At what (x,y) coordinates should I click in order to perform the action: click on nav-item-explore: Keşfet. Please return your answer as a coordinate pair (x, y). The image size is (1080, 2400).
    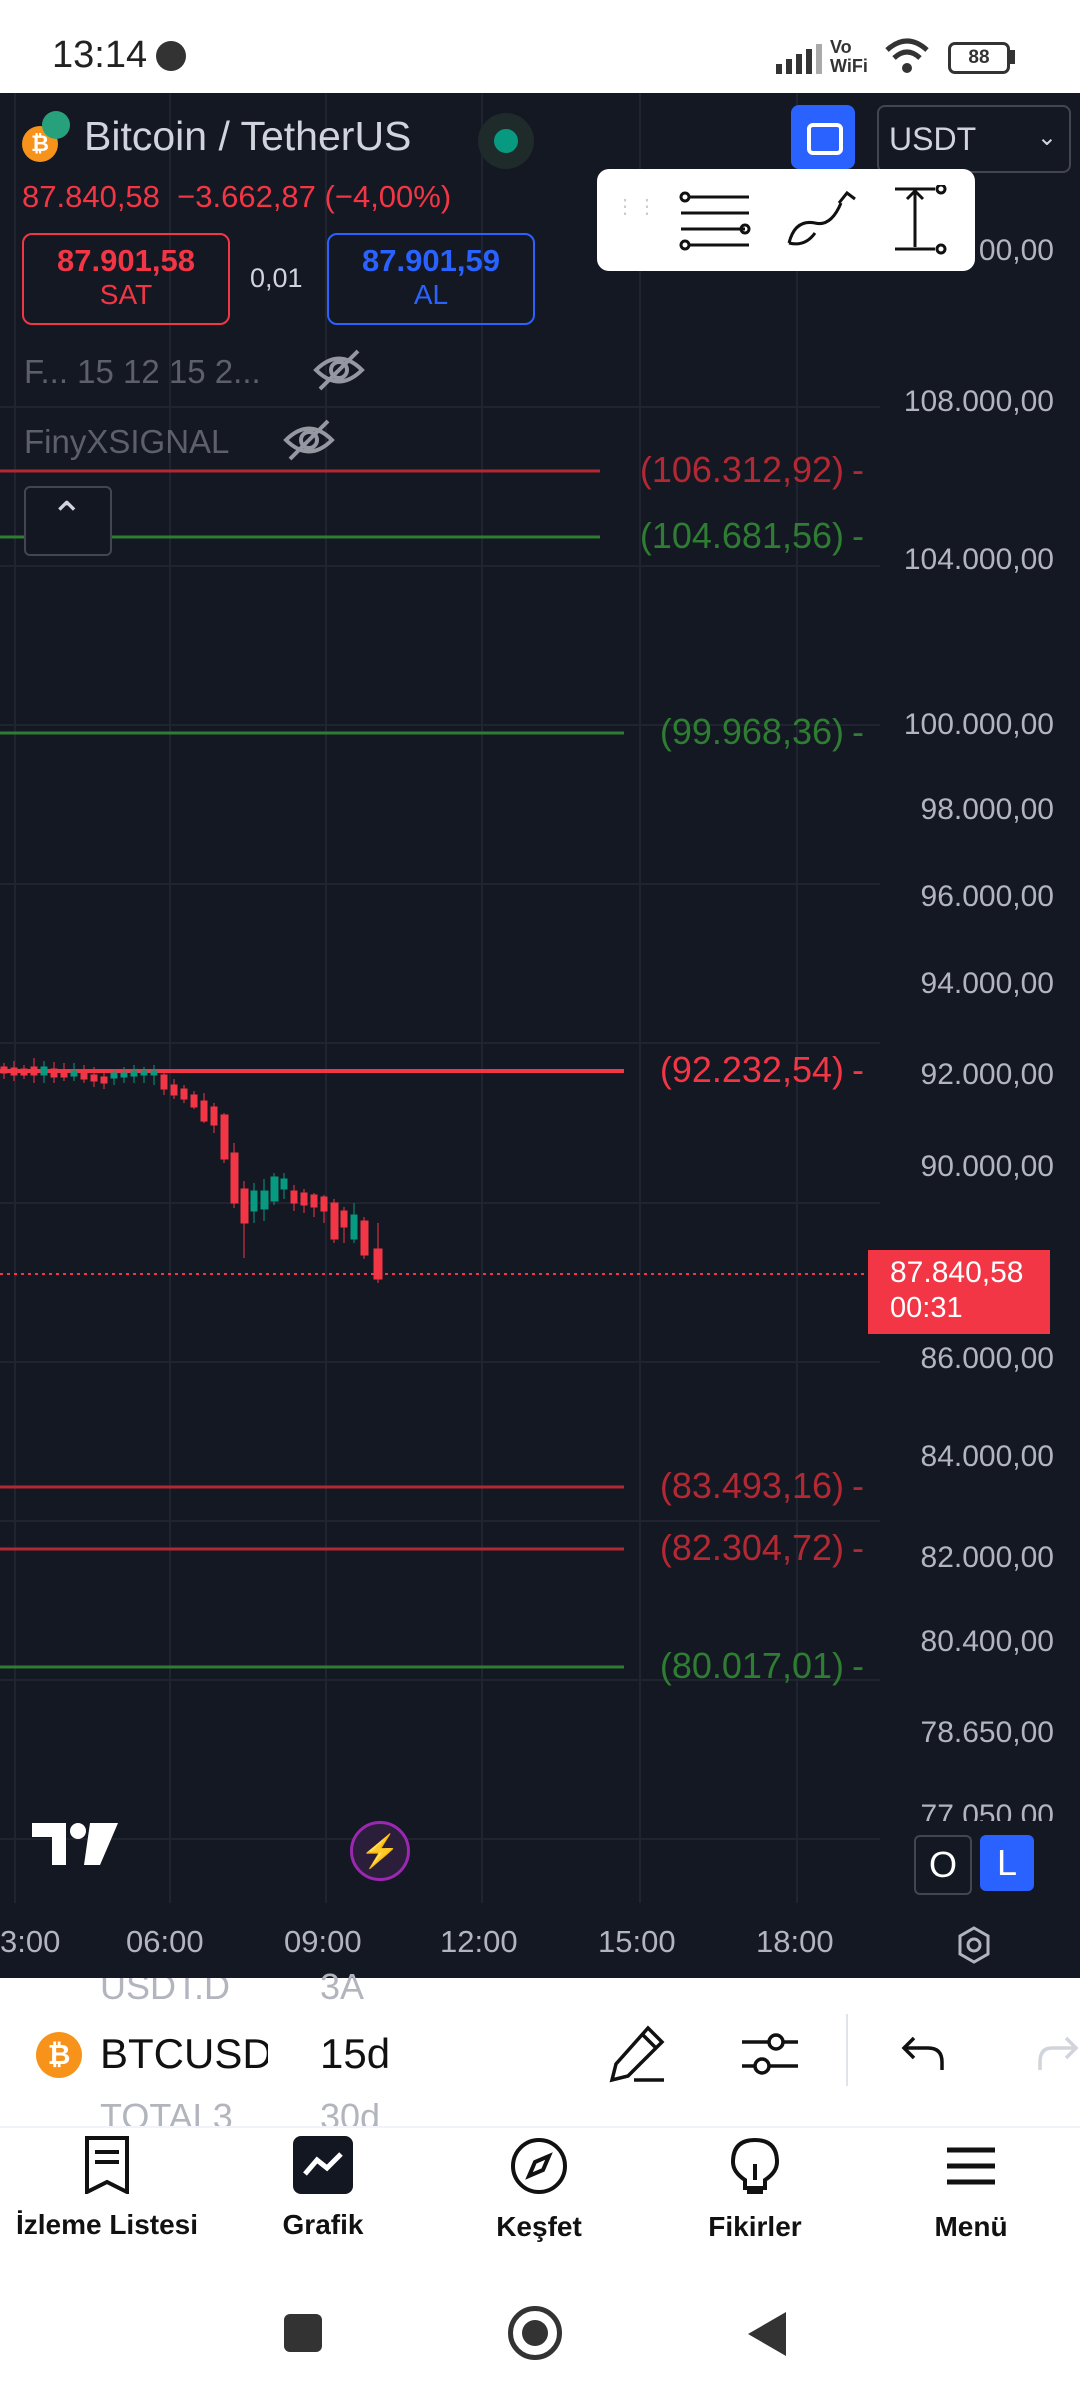
    Looking at the image, I should click on (539, 2189).